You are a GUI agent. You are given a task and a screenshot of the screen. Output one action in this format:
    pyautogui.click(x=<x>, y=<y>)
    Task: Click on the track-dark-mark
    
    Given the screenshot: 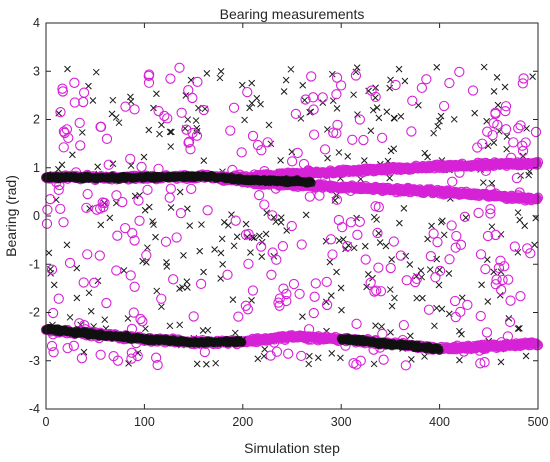 What is the action you would take?
    pyautogui.click(x=311, y=183)
    